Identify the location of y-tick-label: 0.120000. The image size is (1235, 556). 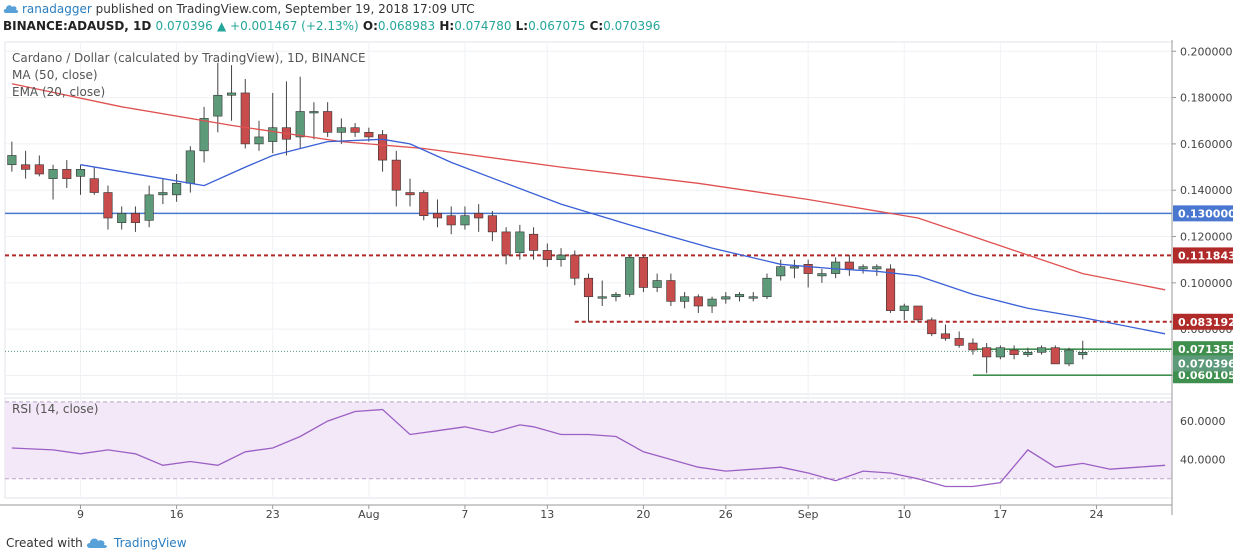
(1206, 237).